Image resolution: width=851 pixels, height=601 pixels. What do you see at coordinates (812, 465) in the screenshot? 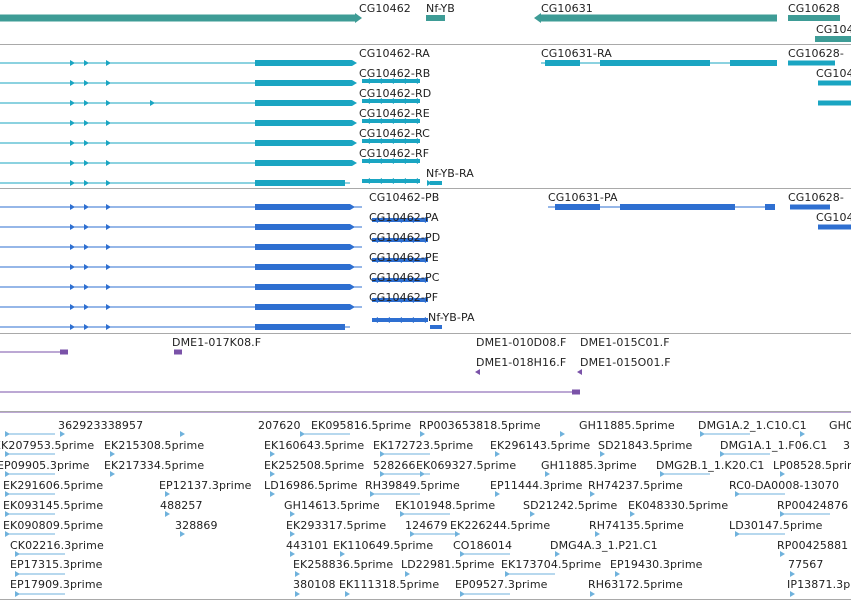
I see `est-label: LP08528.5prime` at bounding box center [812, 465].